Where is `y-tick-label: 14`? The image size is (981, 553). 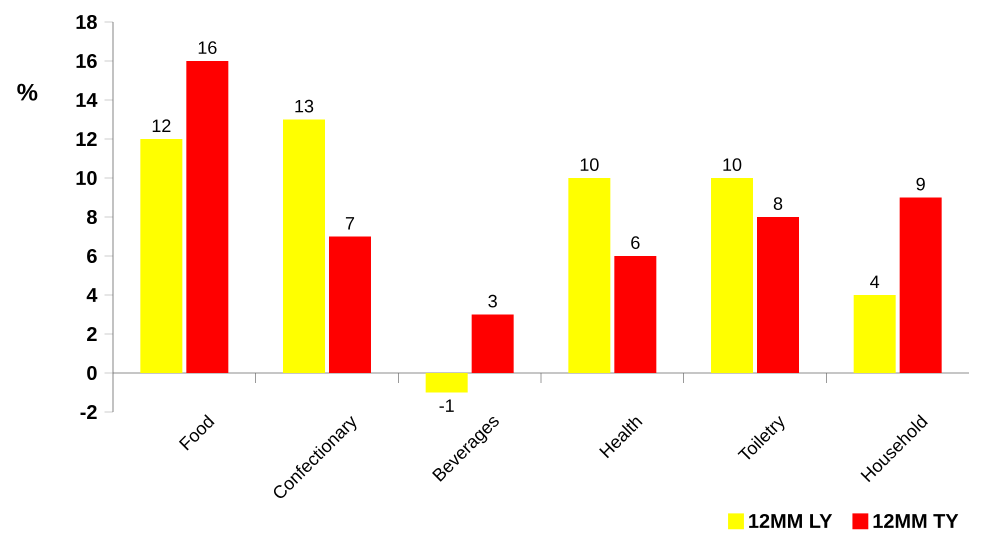
y-tick-label: 14 is located at coordinates (87, 100).